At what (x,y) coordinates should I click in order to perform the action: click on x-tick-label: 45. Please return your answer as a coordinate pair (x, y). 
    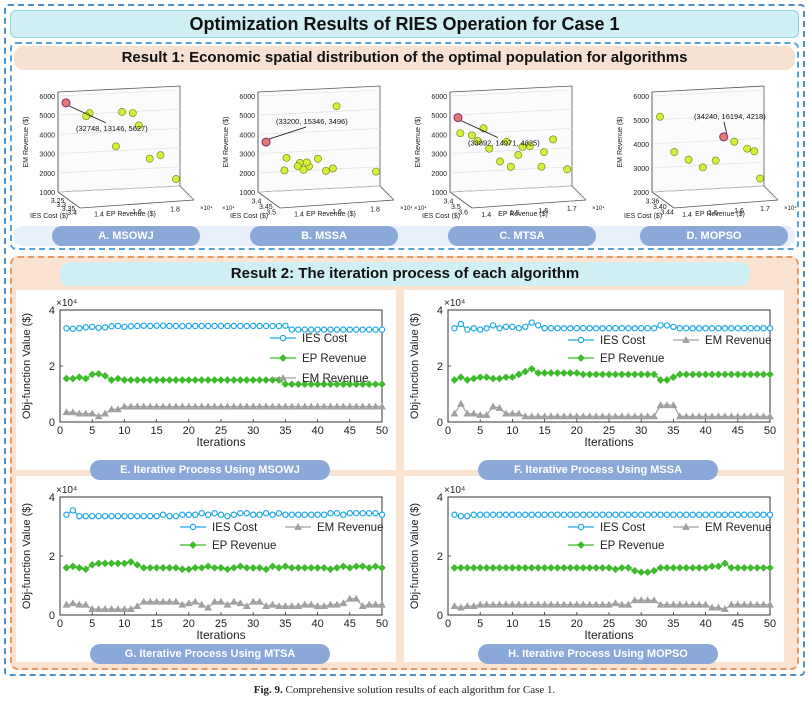
    Looking at the image, I should click on (738, 624).